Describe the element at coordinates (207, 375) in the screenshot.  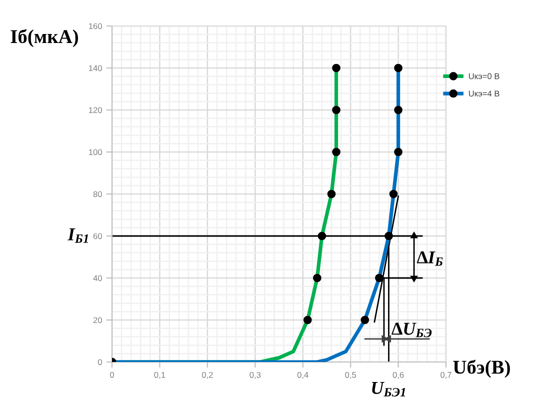
I see `x-tick-label: 0,2` at that location.